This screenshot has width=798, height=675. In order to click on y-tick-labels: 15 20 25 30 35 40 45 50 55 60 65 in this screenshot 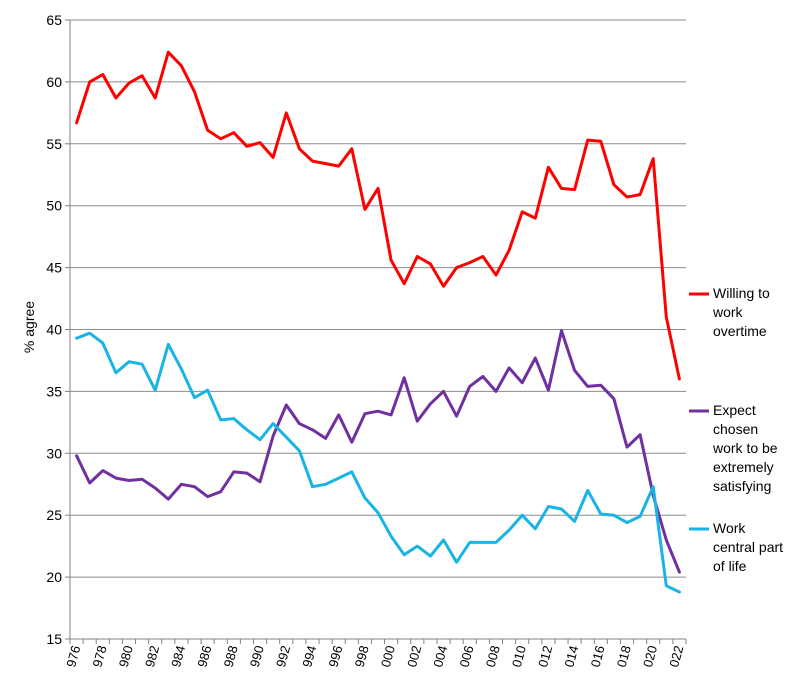, I will do `click(54, 329)`.